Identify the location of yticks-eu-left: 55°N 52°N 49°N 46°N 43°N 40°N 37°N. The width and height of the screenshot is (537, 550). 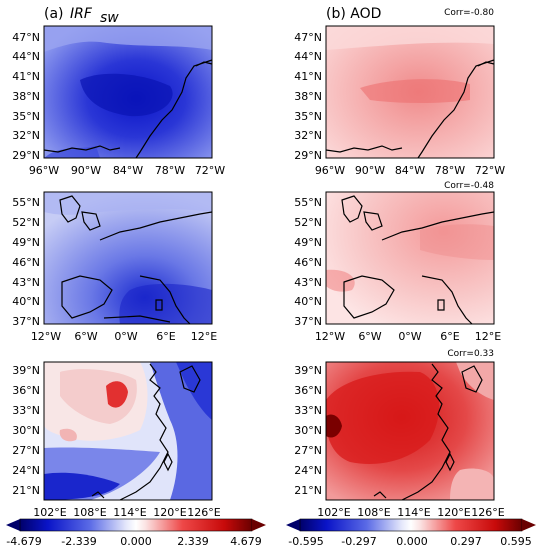
(26, 262).